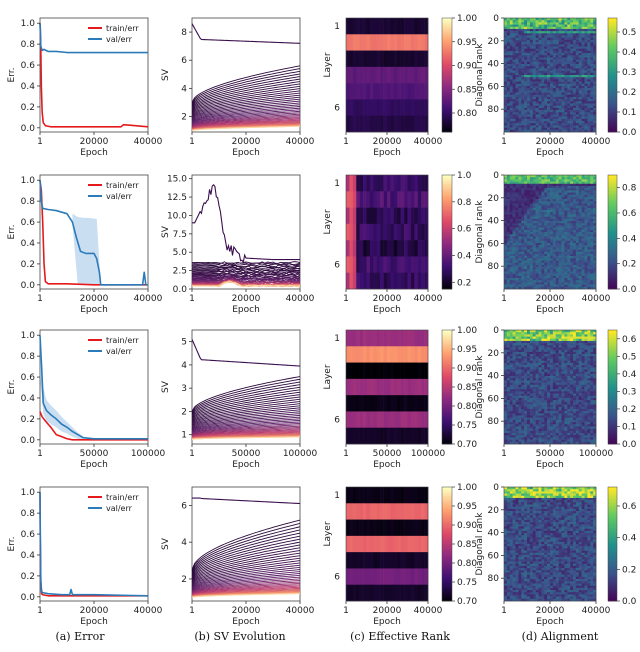 This screenshot has height=652, width=640. Describe the element at coordinates (467, 445) in the screenshot. I see `rank-cbar-label: 0.70` at that location.